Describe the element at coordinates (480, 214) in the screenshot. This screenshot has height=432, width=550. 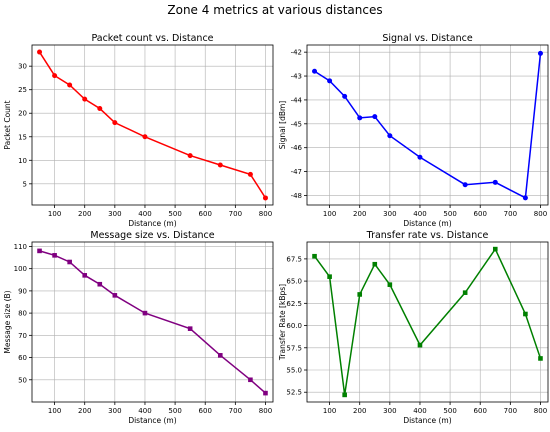
I see `signal-x-tick-label: 600` at that location.